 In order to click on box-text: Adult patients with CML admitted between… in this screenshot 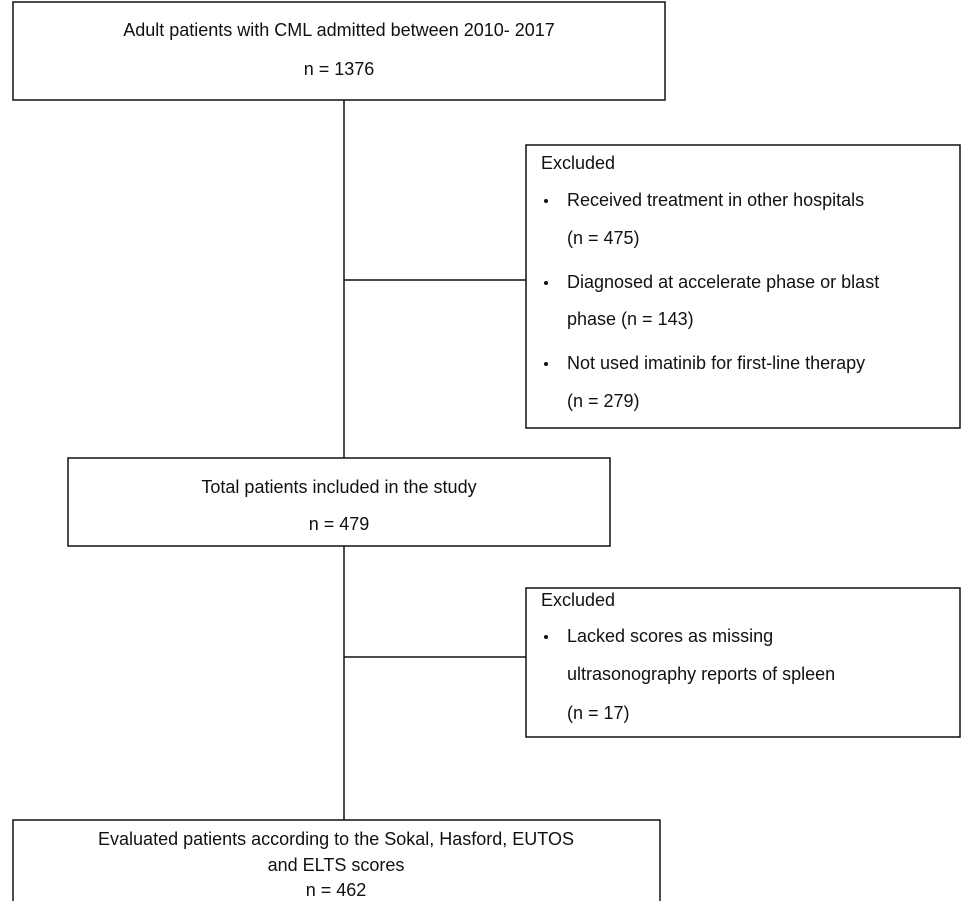, I will do `click(339, 30)`.